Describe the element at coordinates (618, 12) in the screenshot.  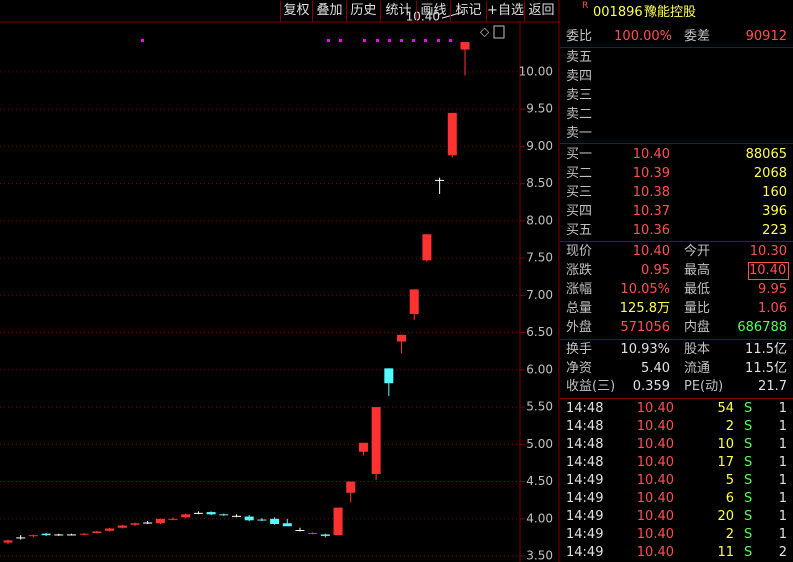
I see `stock-code: 001896` at that location.